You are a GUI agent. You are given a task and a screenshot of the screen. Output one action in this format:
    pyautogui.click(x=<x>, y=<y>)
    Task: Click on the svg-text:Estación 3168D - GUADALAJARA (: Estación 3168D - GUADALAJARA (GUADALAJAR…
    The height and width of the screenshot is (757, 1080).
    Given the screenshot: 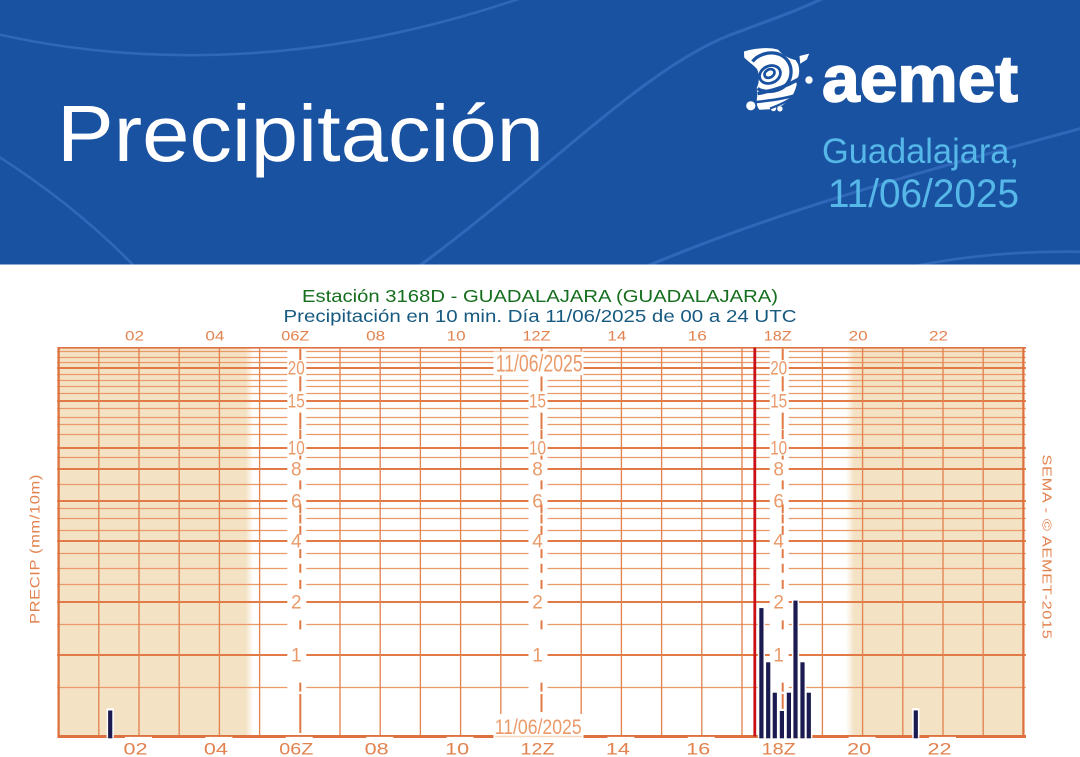 What is the action you would take?
    pyautogui.click(x=540, y=296)
    